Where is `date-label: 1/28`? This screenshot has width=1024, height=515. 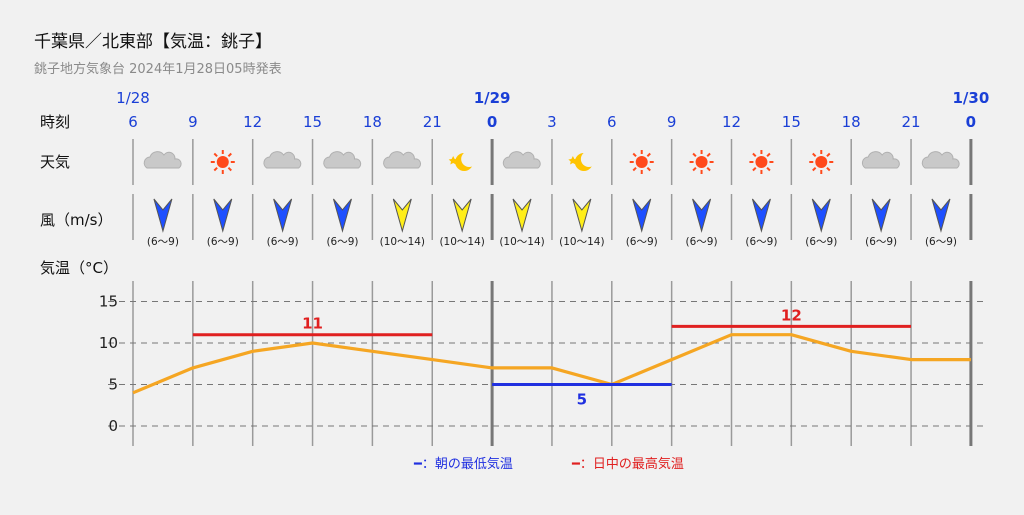 date-label: 1/28 is located at coordinates (133, 98).